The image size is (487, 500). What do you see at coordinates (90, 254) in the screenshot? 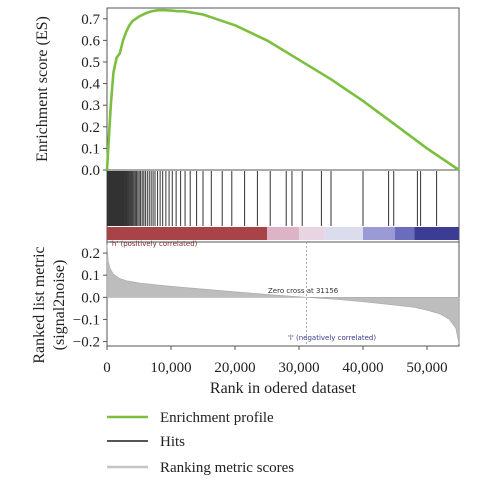
I see `metric-ytick-label: 0.2` at bounding box center [90, 254].